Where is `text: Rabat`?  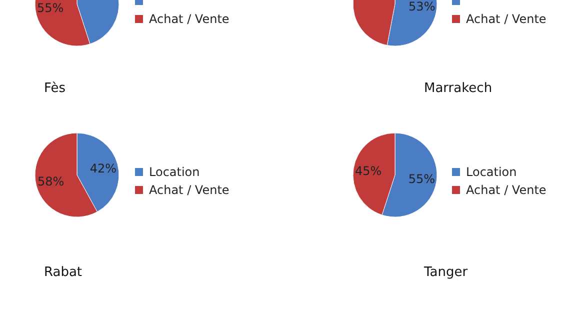 text: Rabat is located at coordinates (63, 272).